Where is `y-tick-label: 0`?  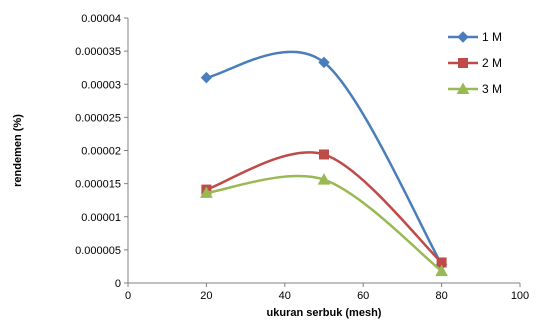 y-tick-label: 0 is located at coordinates (118, 284).